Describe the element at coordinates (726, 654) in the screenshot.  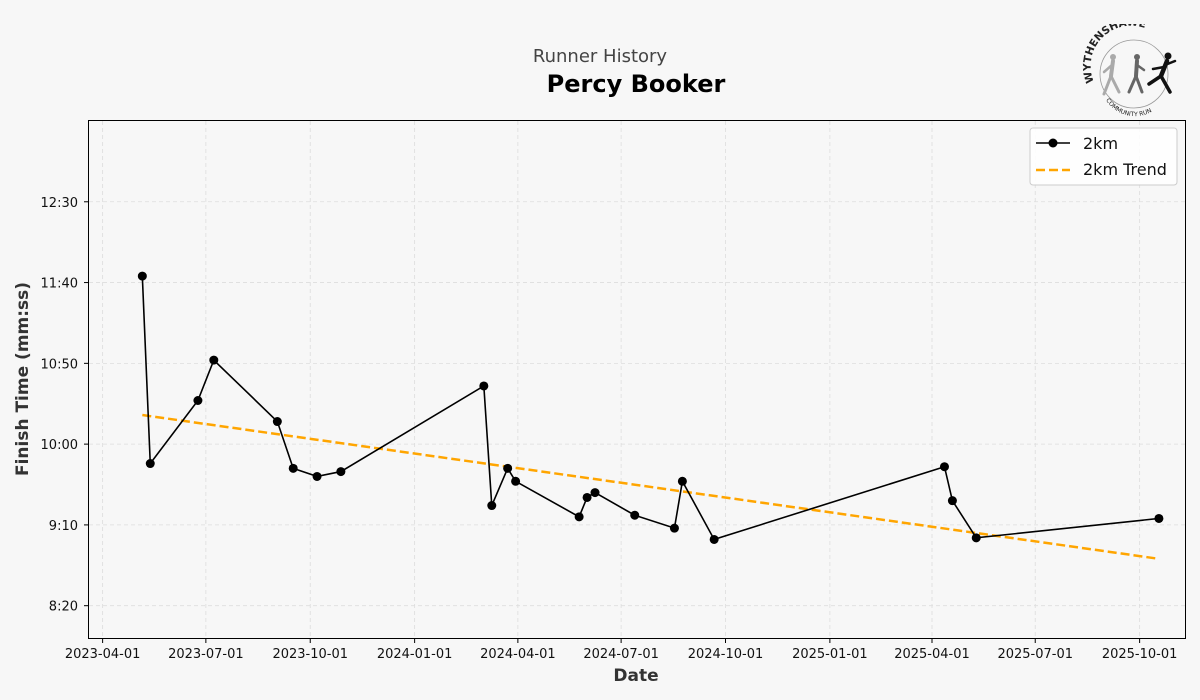
I see `x-tick-label: 2024-10-01` at that location.